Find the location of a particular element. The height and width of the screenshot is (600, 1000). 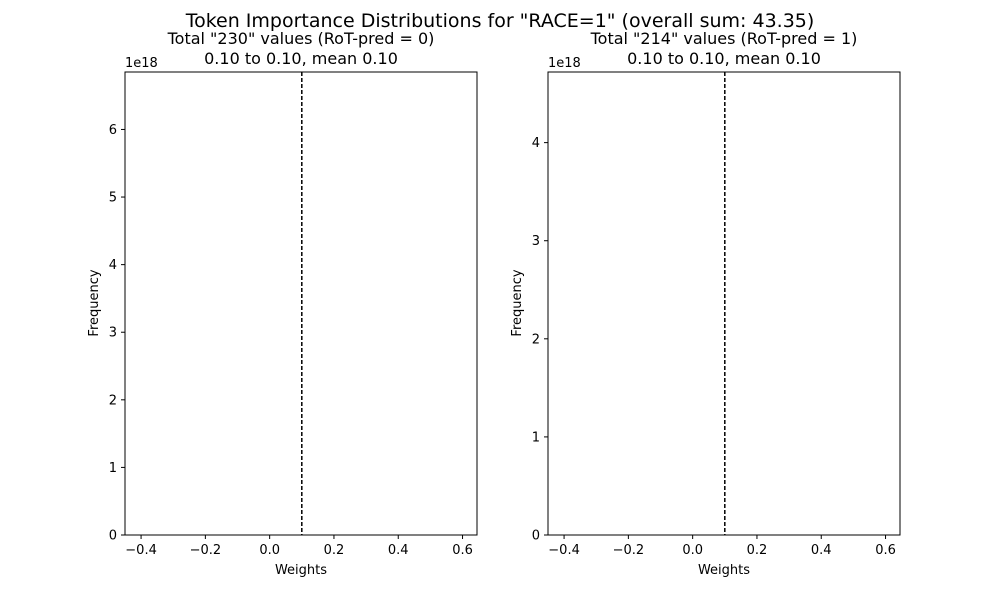

right-x-tick-label: 0.4 is located at coordinates (821, 550).